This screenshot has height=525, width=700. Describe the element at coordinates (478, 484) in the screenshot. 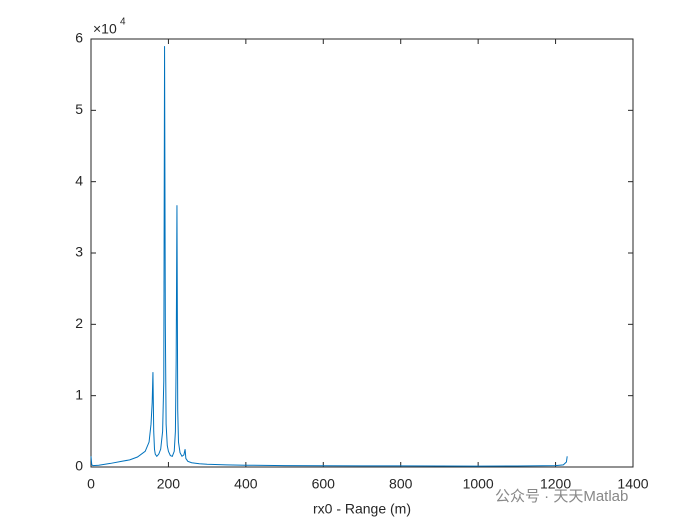

I see `x-tick-label: 1000` at that location.